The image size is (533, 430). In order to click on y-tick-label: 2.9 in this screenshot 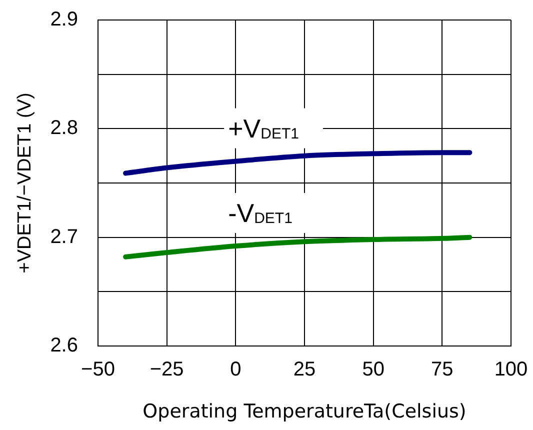, I will do `click(64, 19)`.